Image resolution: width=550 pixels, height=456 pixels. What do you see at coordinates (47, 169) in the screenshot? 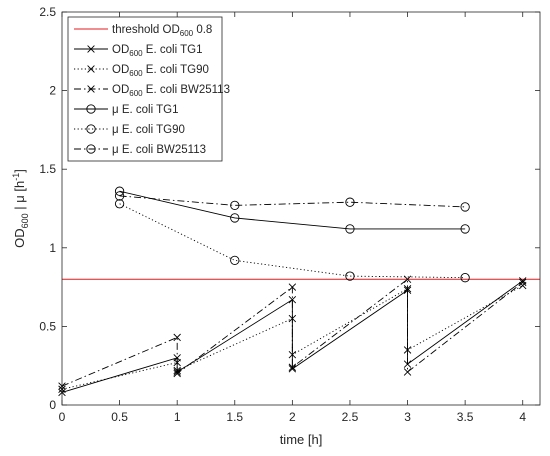
I see `y-tick-label: 1.5` at bounding box center [47, 169].